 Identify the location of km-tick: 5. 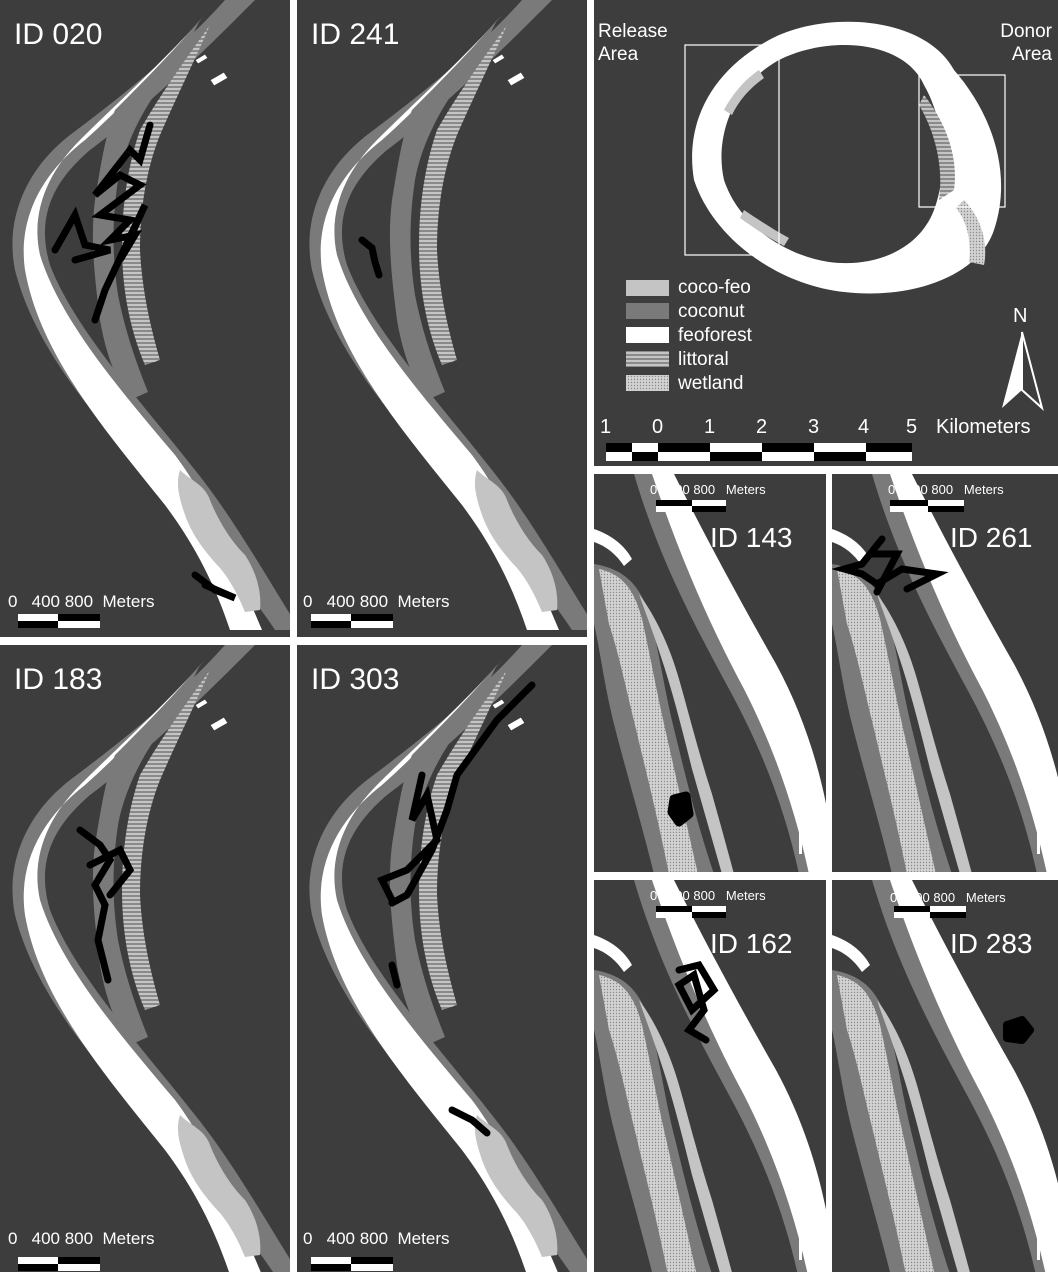
(912, 427).